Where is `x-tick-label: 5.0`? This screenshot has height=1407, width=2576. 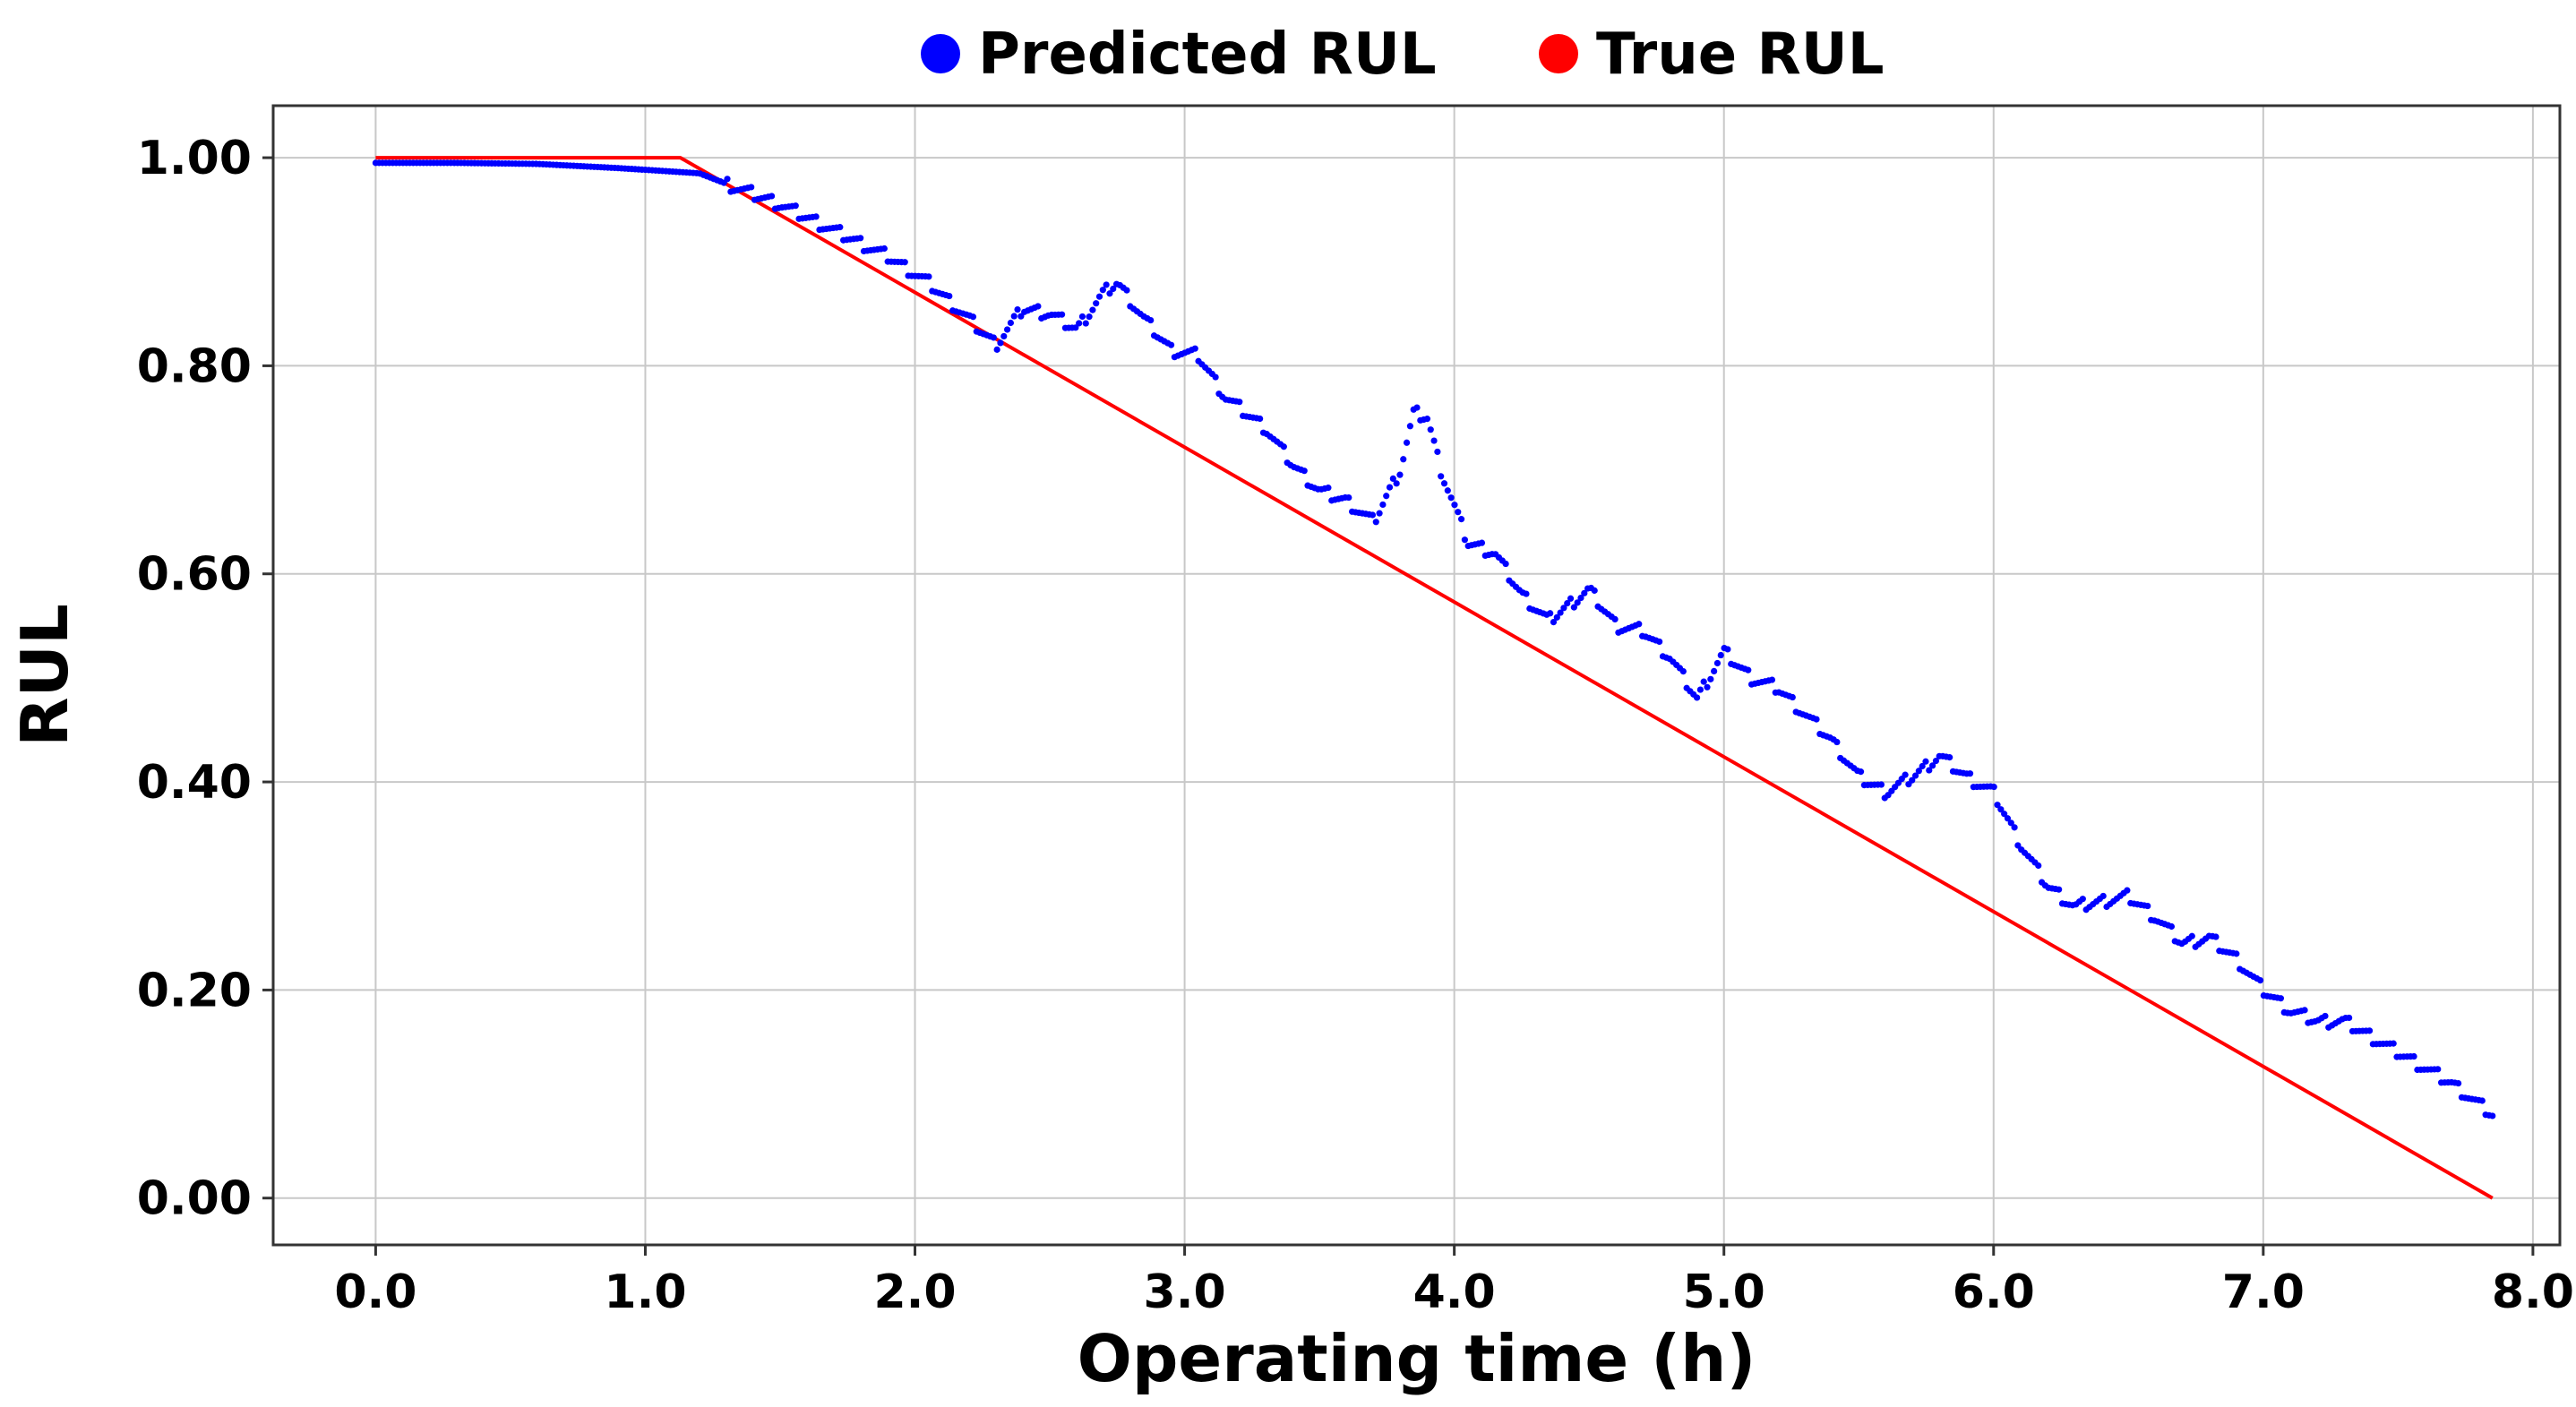 x-tick-label: 5.0 is located at coordinates (1724, 1292).